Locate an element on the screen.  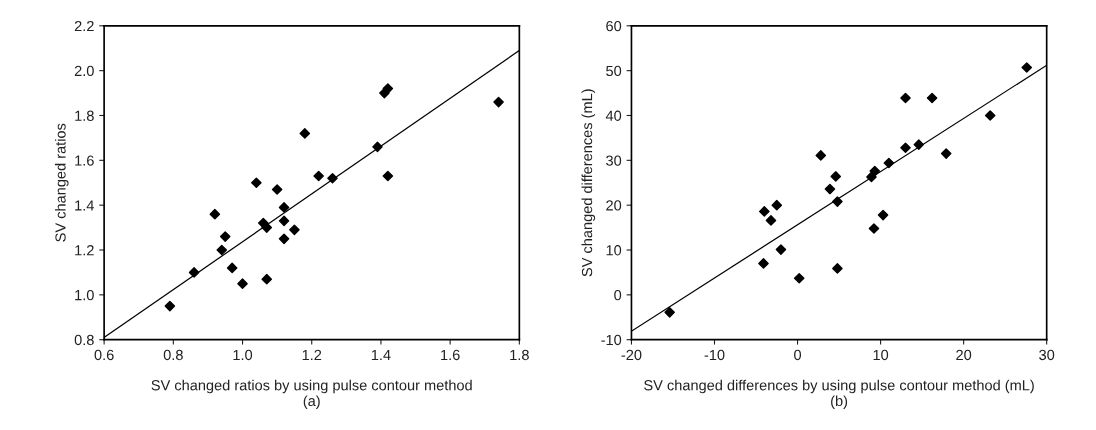
y-tick-label: 2.0 is located at coordinates (84, 71).